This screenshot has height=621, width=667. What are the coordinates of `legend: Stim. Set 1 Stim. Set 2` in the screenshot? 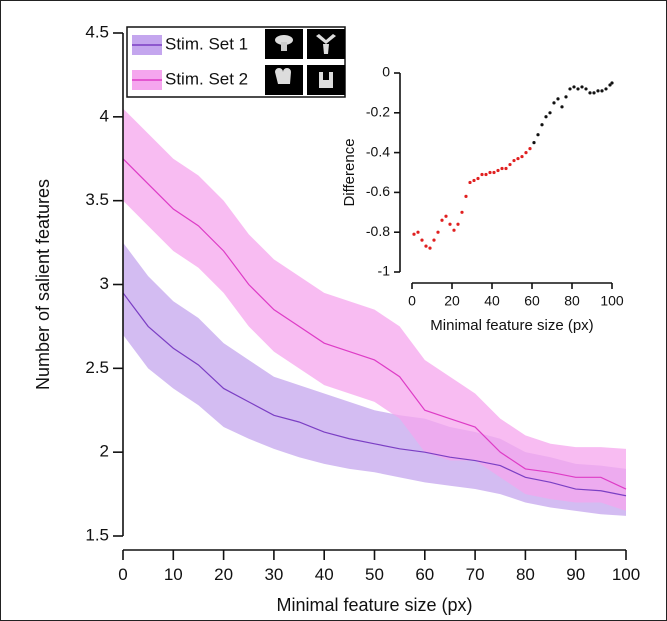 It's located at (236, 62).